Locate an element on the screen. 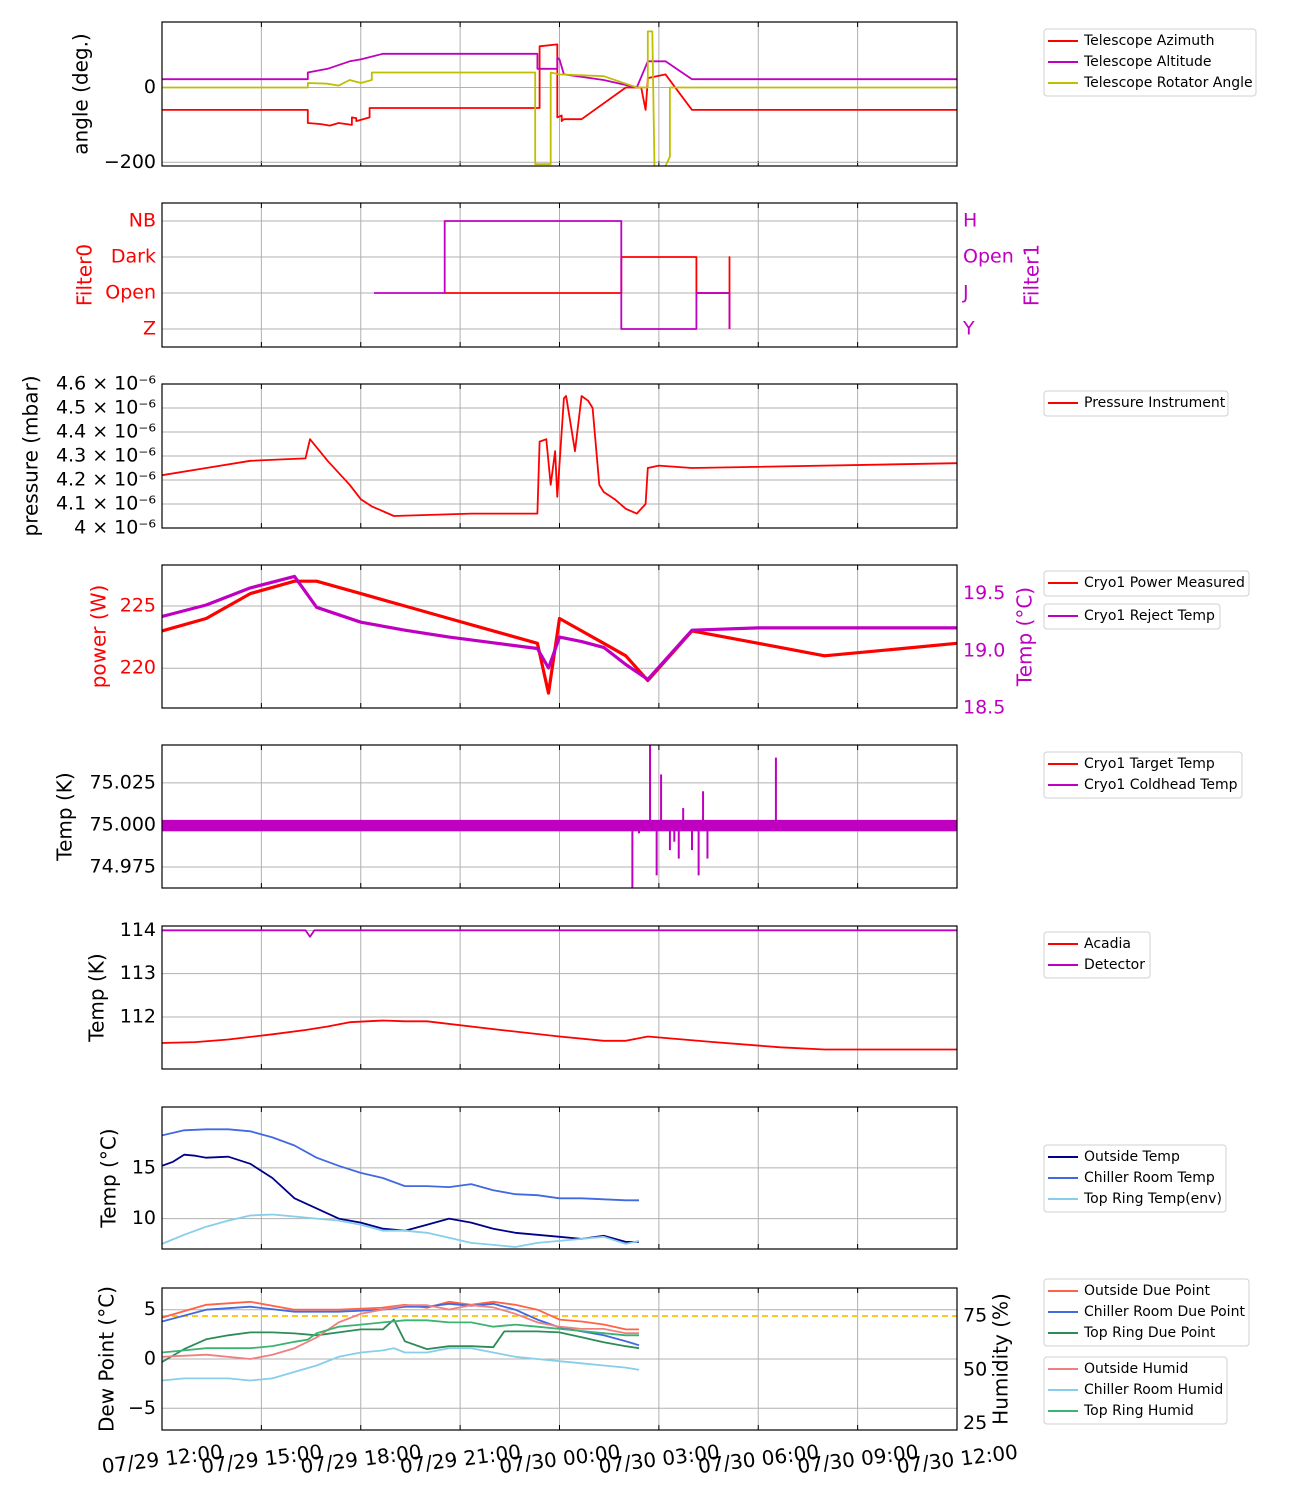 The image size is (1300, 1500). y2-tick-label: Open is located at coordinates (988, 257).